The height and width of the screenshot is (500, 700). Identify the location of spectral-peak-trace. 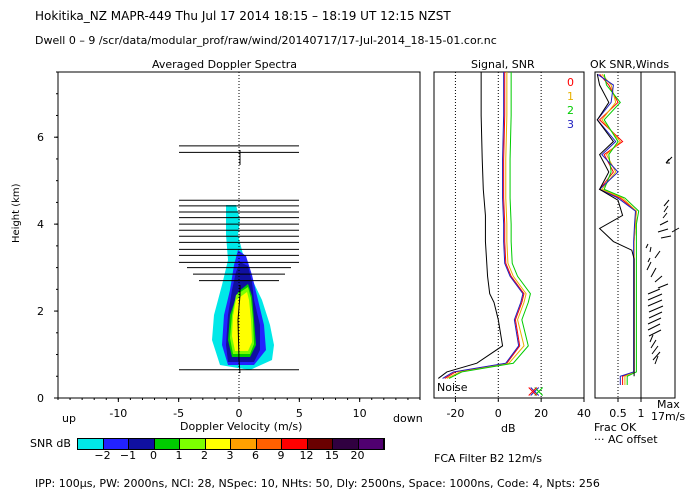
(239, 262).